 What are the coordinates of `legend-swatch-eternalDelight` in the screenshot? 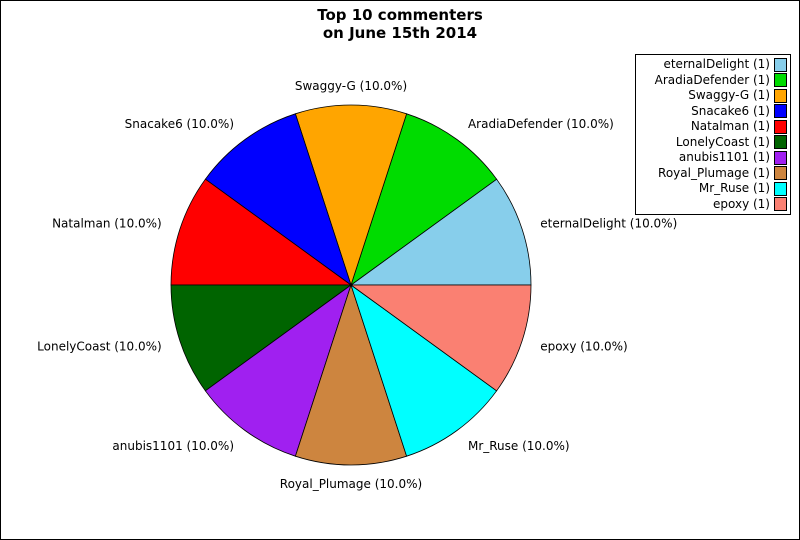 It's located at (780, 64).